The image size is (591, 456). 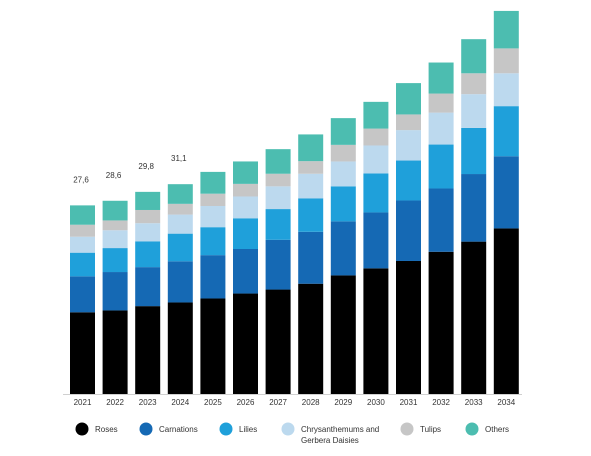 I want to click on bar-segment-others-2028, so click(x=311, y=148).